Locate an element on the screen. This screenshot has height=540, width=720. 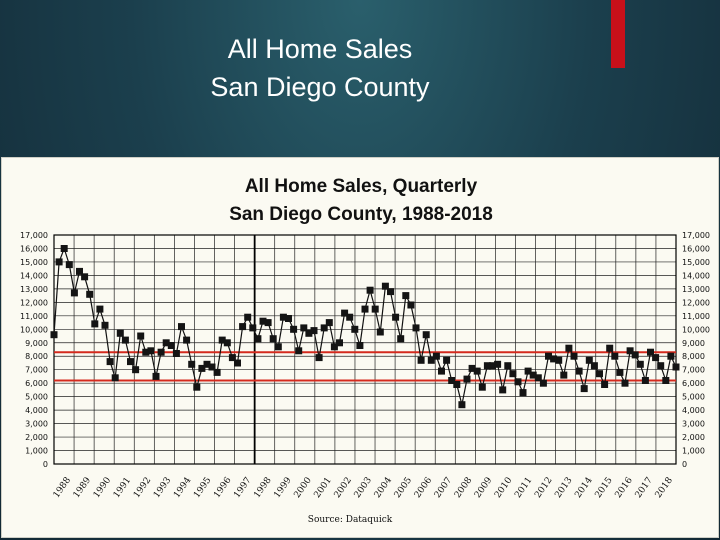
x-tick-label: 2006 is located at coordinates (423, 487).